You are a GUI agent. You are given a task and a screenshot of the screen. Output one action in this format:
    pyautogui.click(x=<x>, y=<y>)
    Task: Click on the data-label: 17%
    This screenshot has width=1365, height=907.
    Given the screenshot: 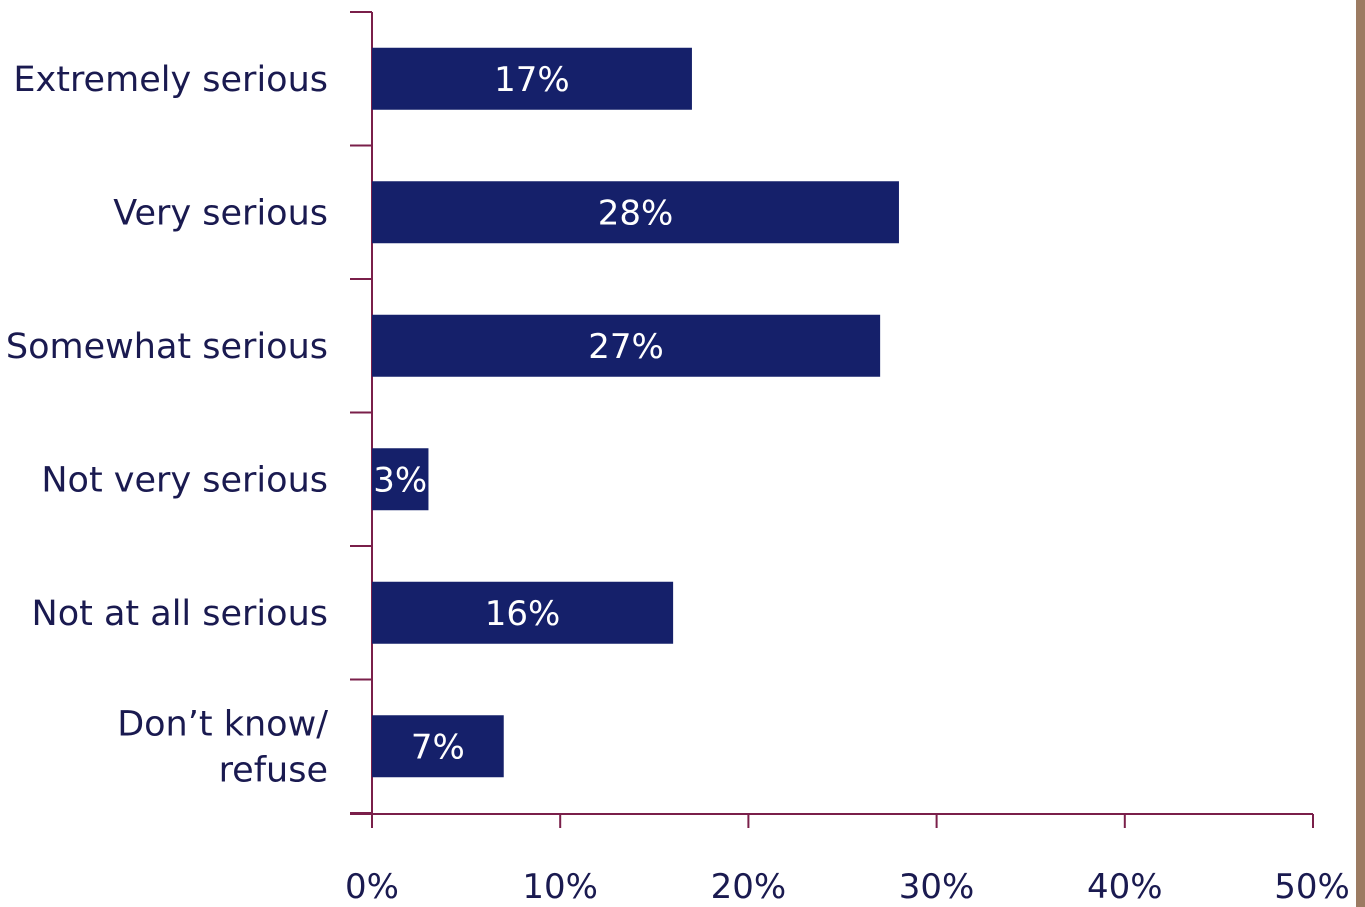 What is the action you would take?
    pyautogui.click(x=532, y=80)
    